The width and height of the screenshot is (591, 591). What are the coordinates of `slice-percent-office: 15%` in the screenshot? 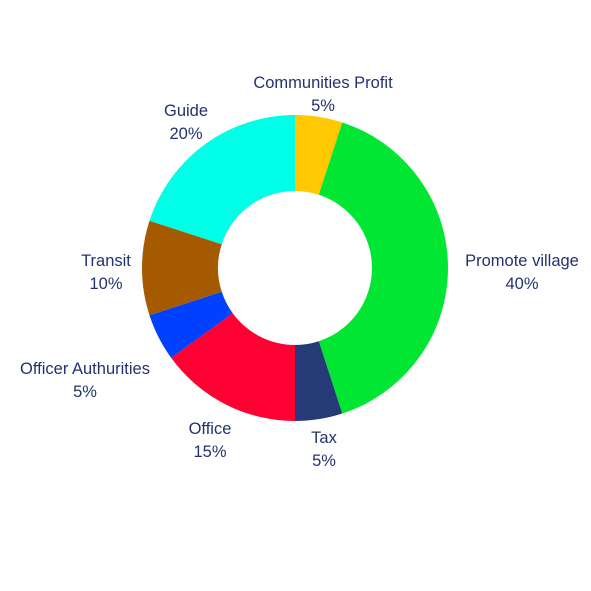 It's located at (209, 452).